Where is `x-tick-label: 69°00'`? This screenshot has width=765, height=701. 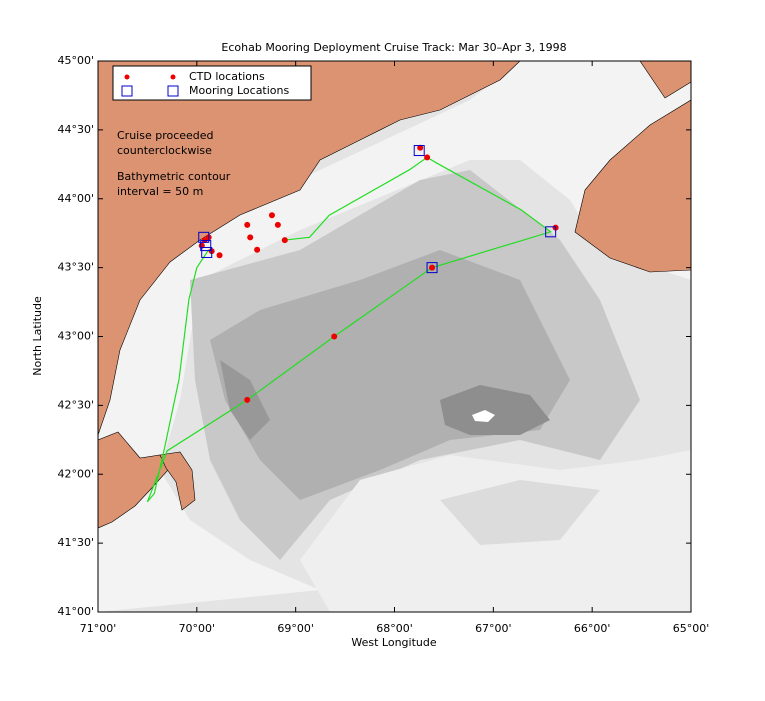
x-tick-label: 69°00' is located at coordinates (295, 628).